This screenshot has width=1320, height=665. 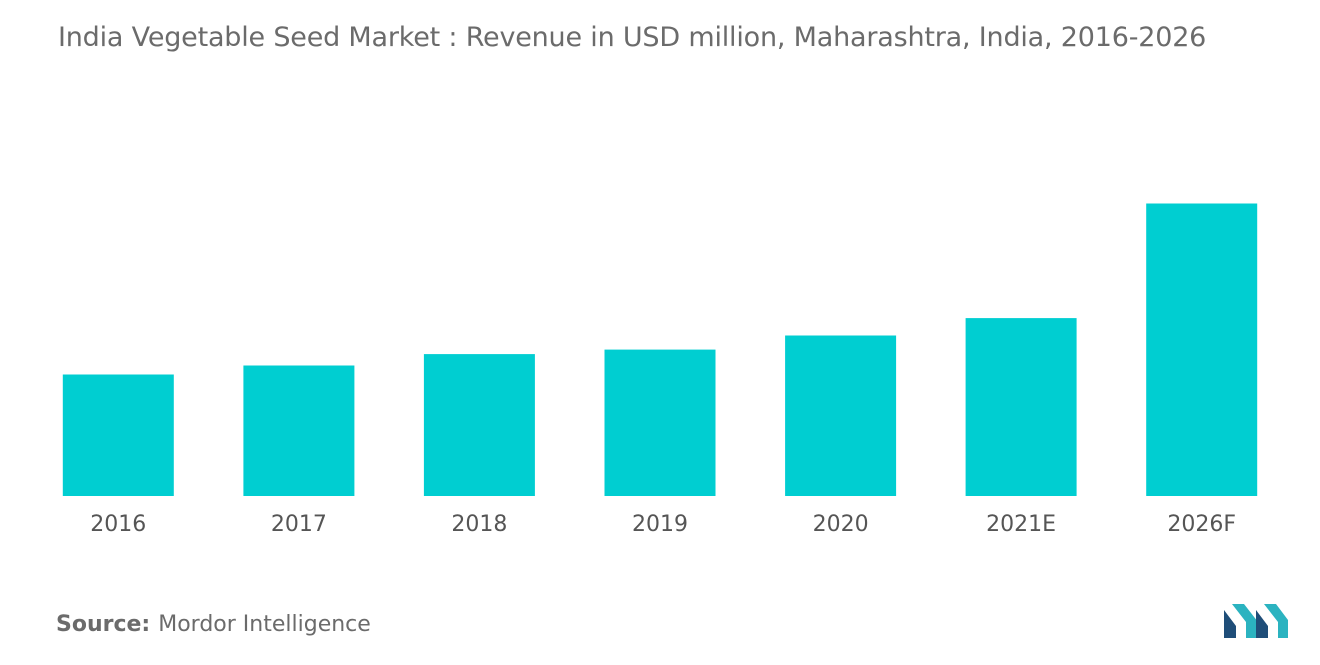 I want to click on logo-shape-left, so click(x=1230, y=624).